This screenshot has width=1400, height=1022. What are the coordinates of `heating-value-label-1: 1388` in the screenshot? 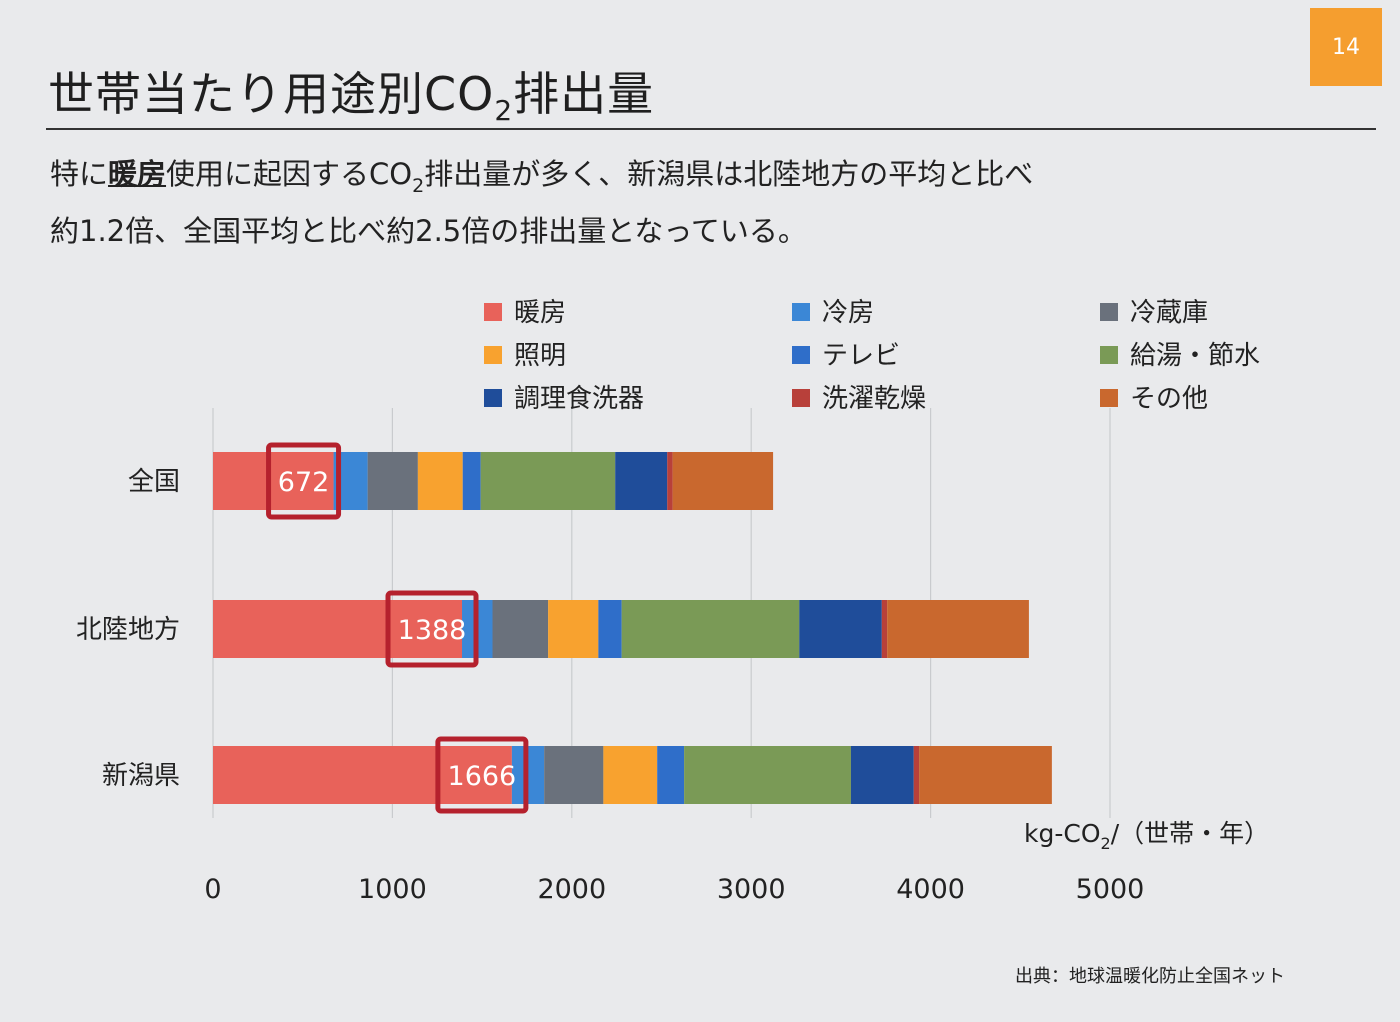 It's located at (432, 630).